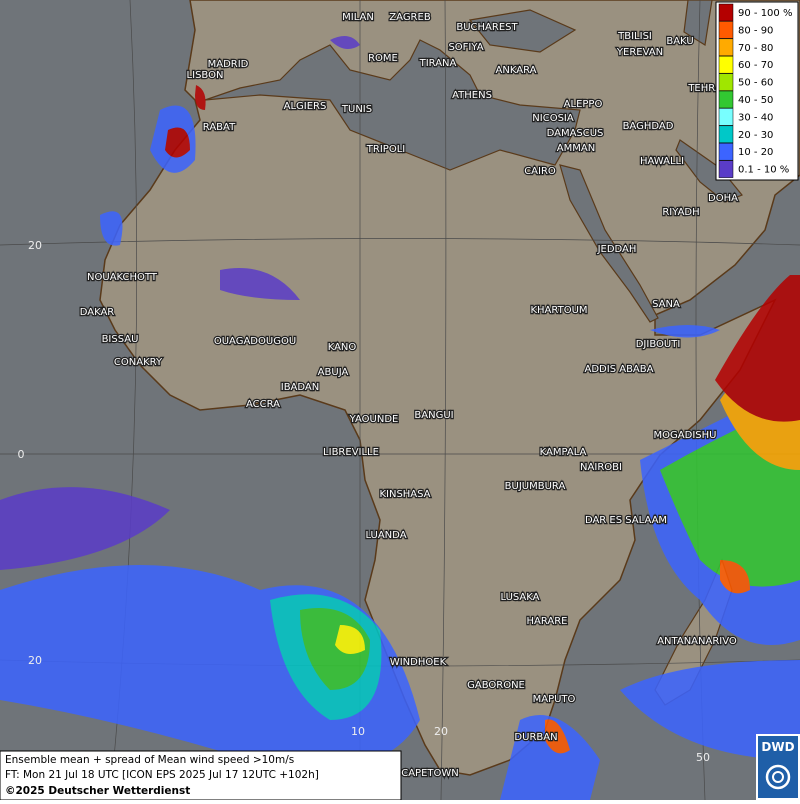  Describe the element at coordinates (358, 17) in the screenshot. I see `city-label: MILAN` at that location.